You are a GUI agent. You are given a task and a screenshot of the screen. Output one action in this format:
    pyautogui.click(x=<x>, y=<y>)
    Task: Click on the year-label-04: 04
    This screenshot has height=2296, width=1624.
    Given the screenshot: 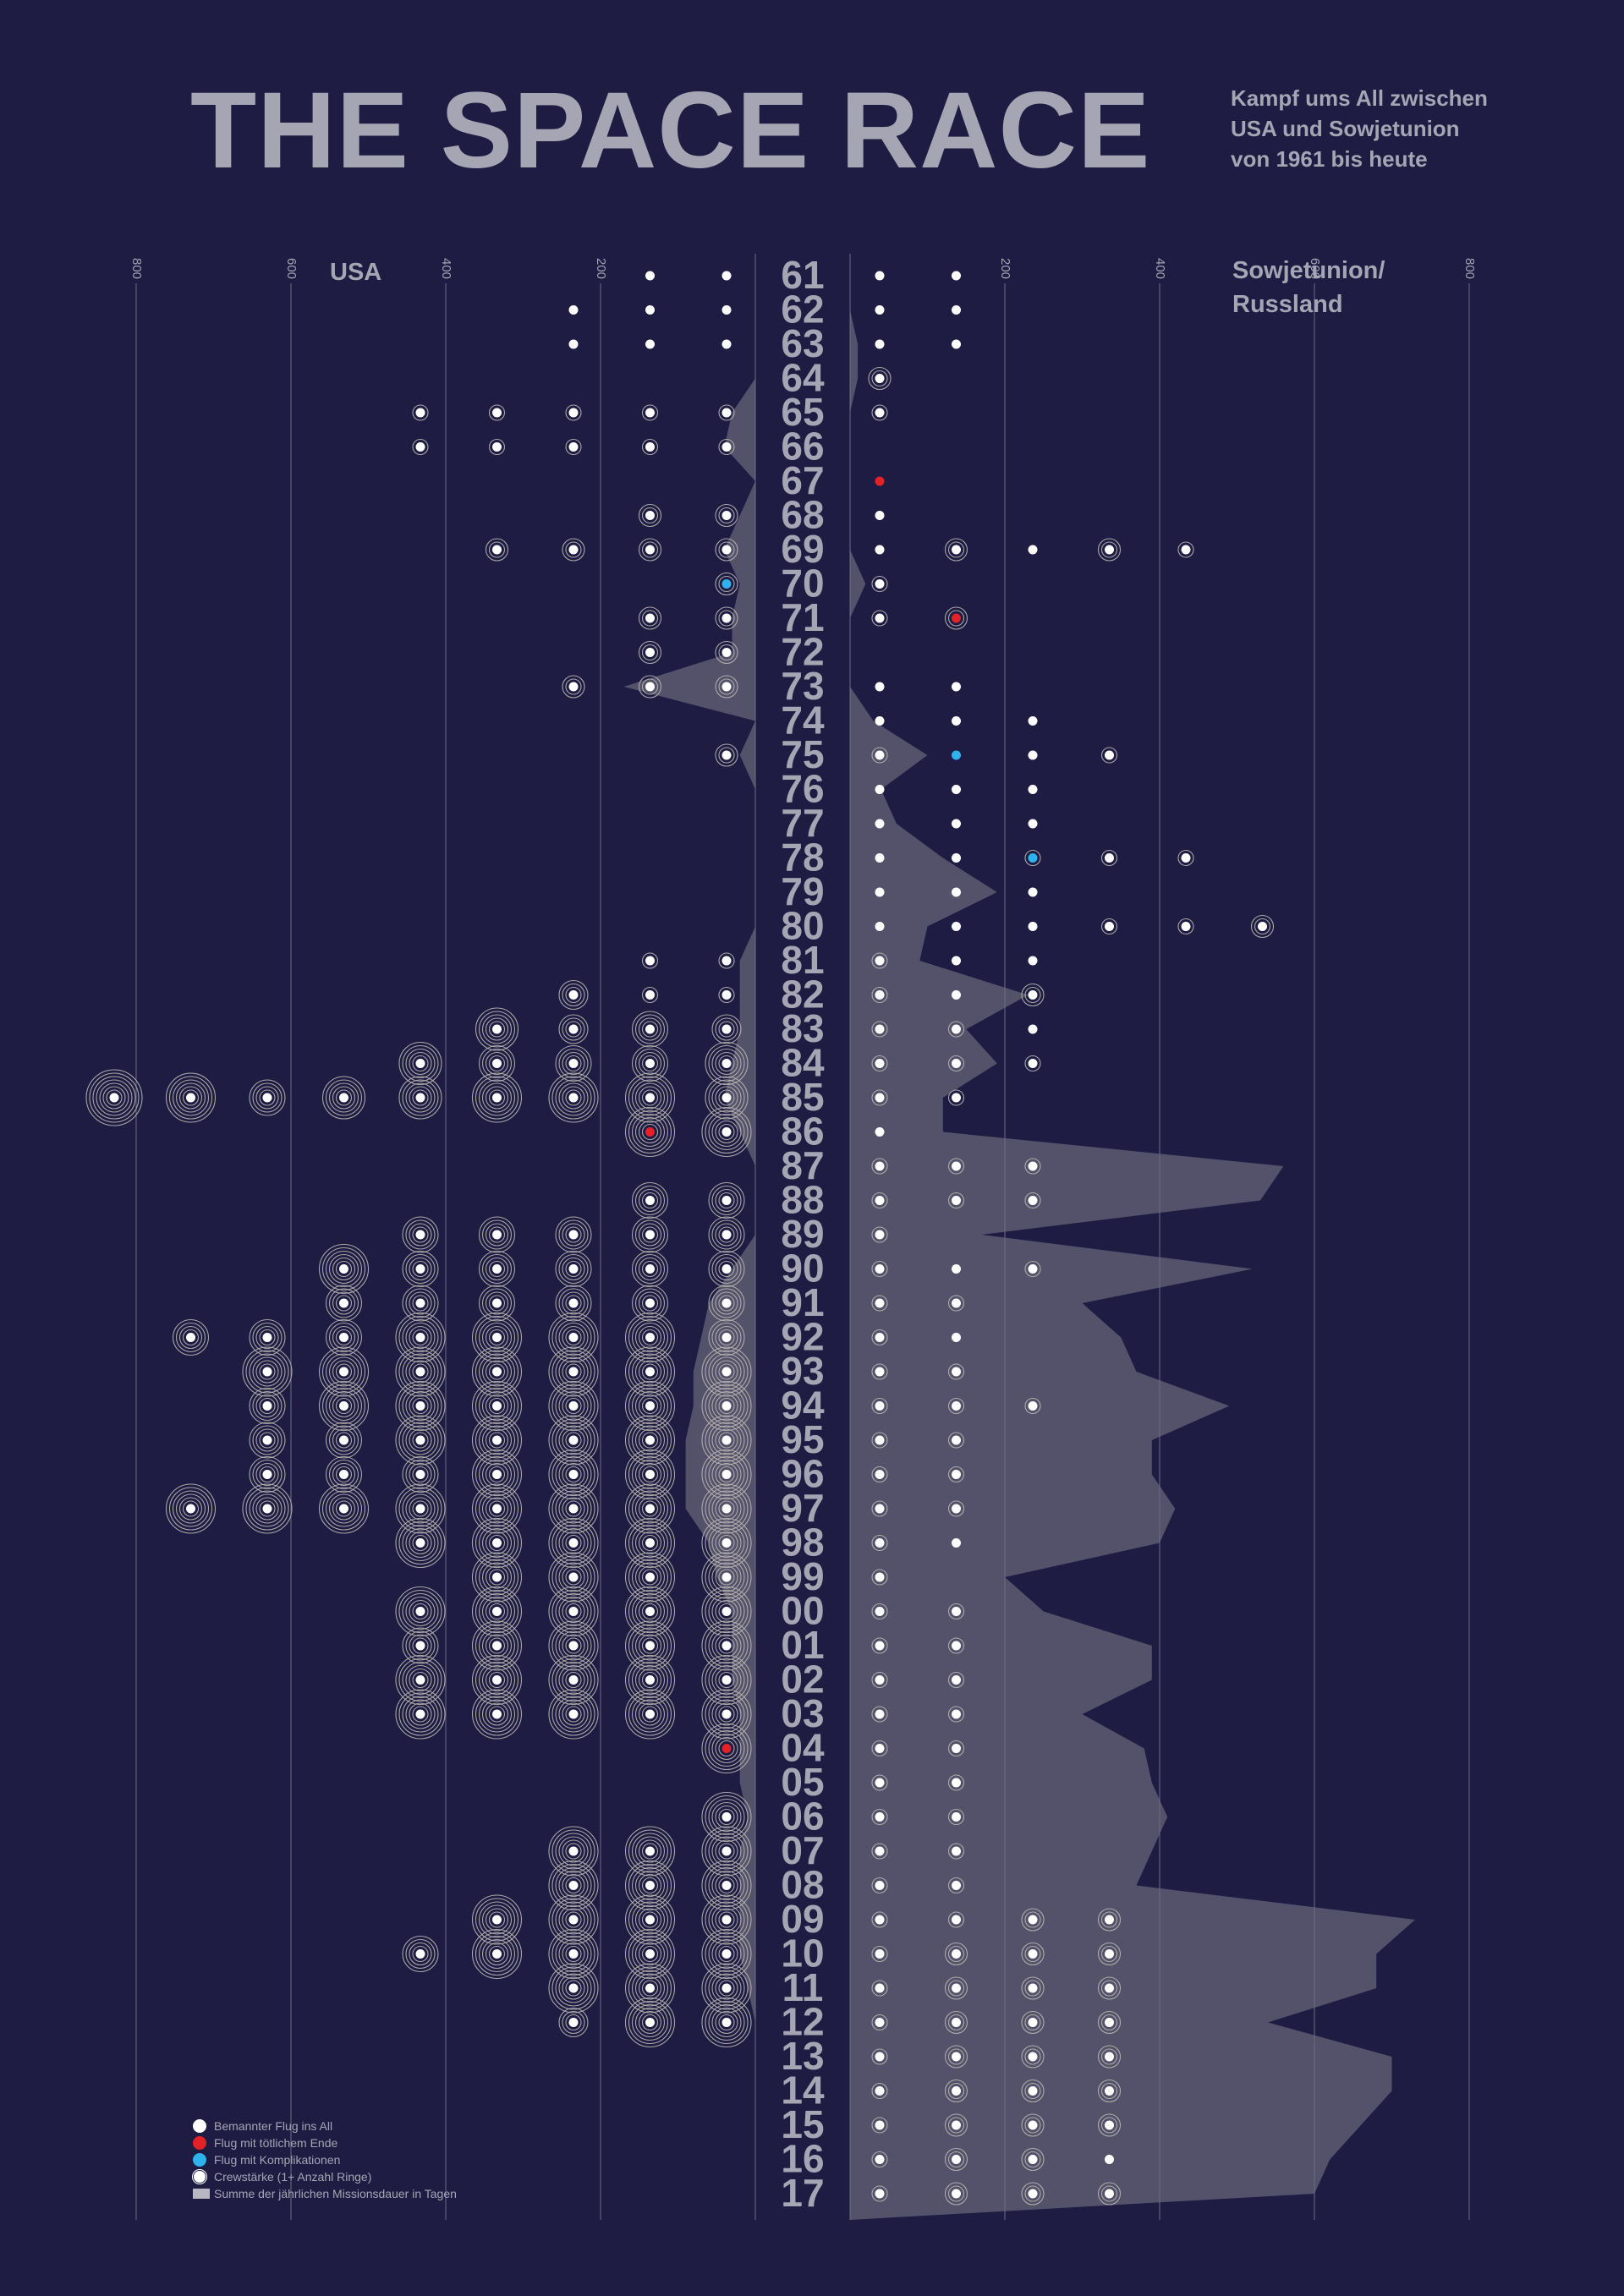 What is the action you would take?
    pyautogui.click(x=803, y=1748)
    